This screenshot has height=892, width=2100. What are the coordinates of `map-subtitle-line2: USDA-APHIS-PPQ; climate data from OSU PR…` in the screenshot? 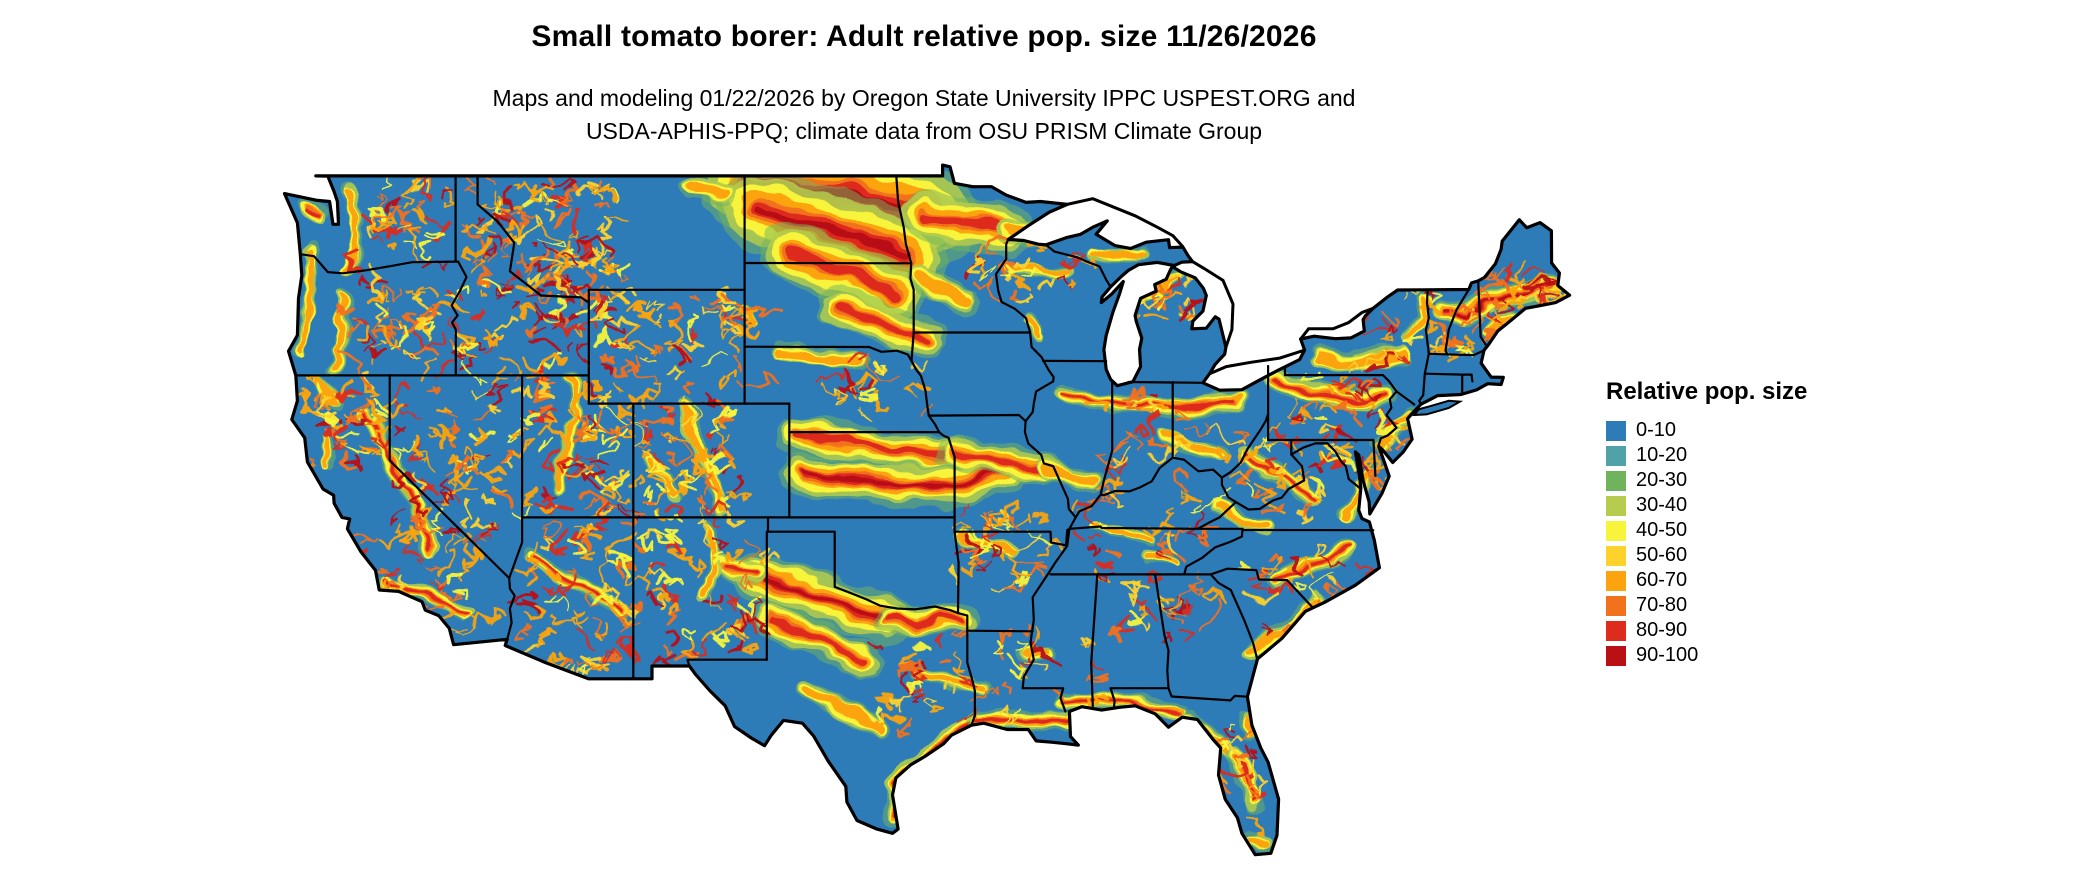 It's located at (924, 131).